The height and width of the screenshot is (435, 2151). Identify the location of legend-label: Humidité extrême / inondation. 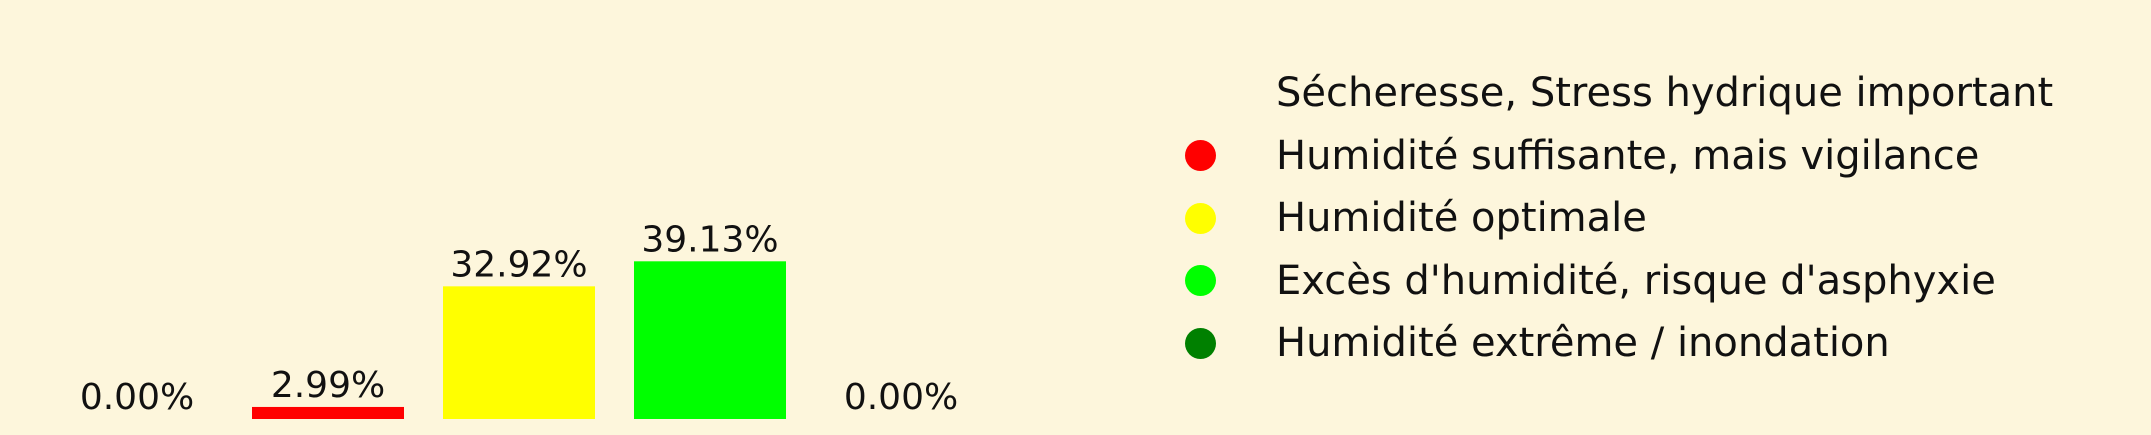
(1583, 343).